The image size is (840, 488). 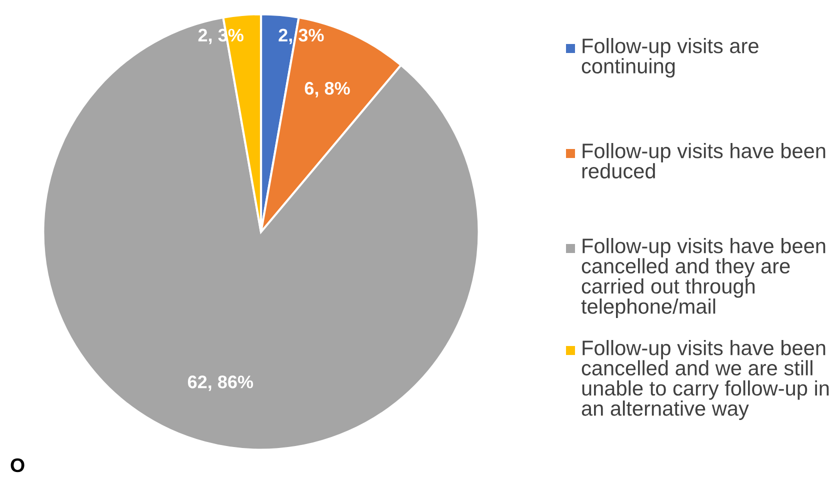 I want to click on legend-label: Follow-up visits have been cancelled and they are carried out through telephone/mail, so click(x=703, y=278).